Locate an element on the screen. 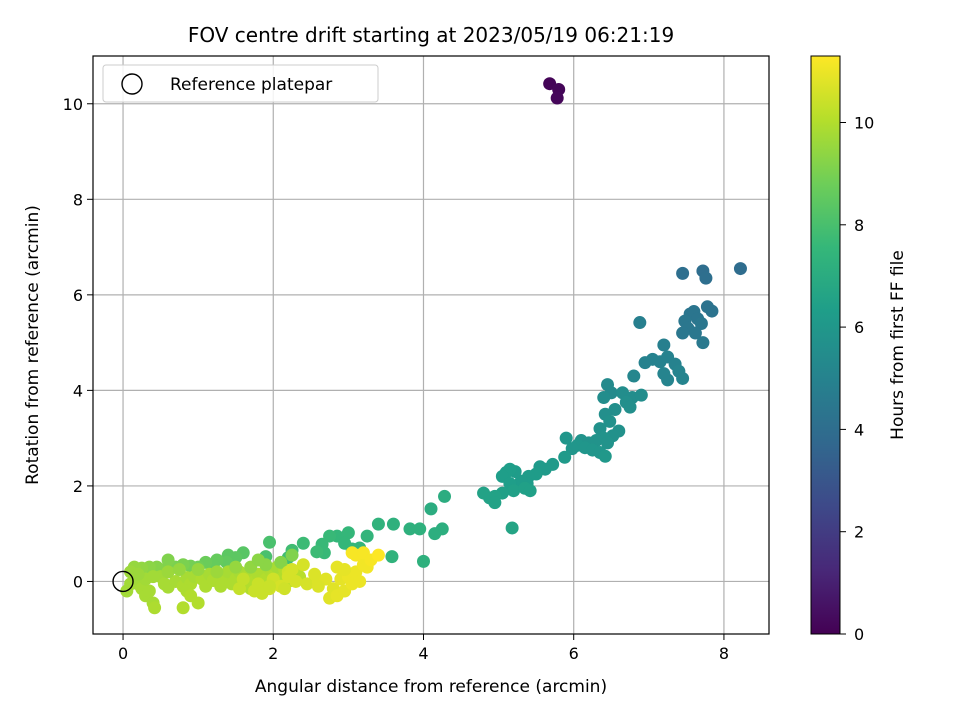 The height and width of the screenshot is (720, 960). legend-box is located at coordinates (240, 83).